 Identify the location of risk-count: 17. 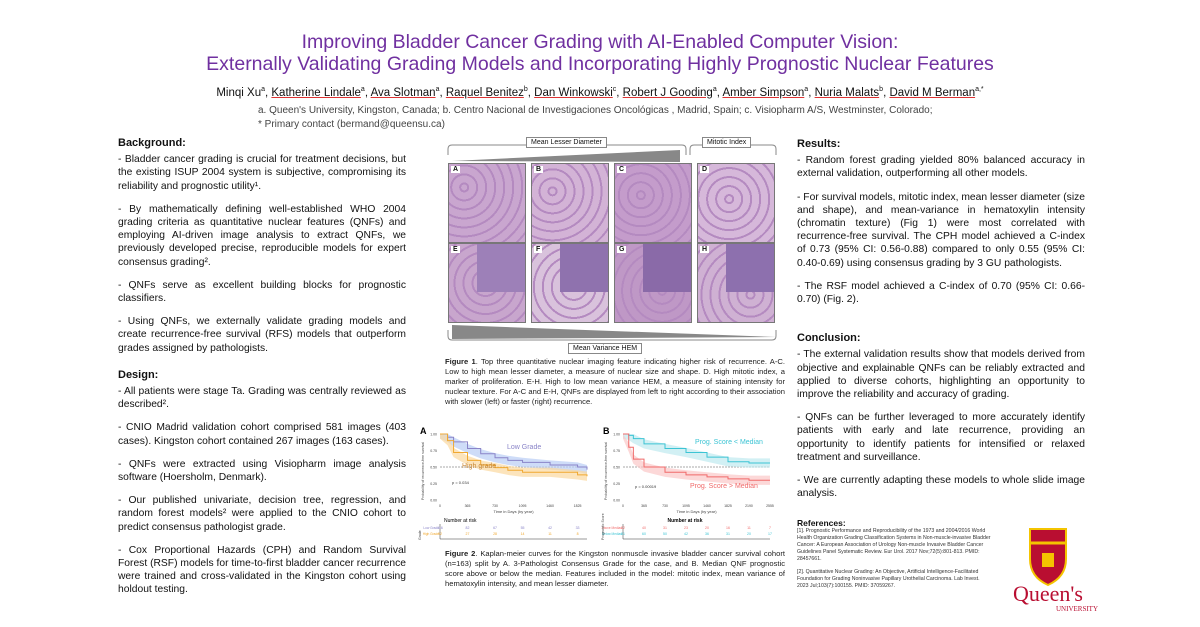
(770, 534).